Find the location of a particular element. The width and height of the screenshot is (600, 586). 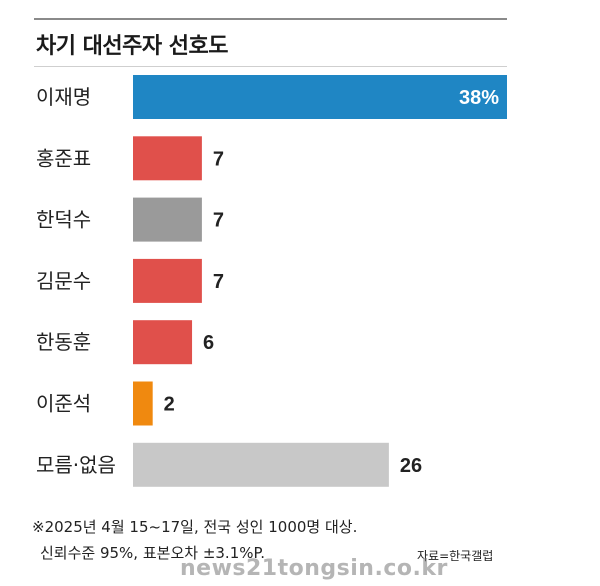

category-label: 한동훈 is located at coordinates (63, 342).